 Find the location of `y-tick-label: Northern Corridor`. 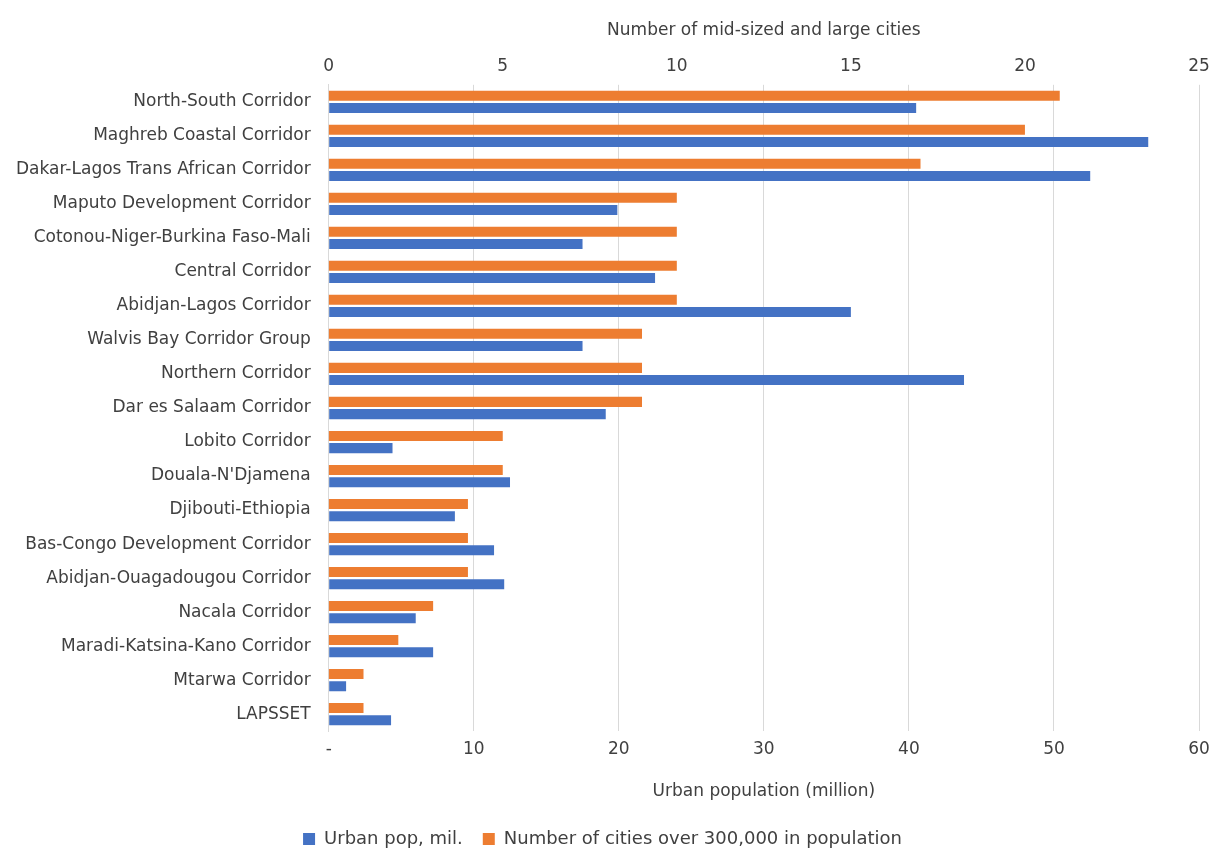

y-tick-label: Northern Corridor is located at coordinates (235, 372).